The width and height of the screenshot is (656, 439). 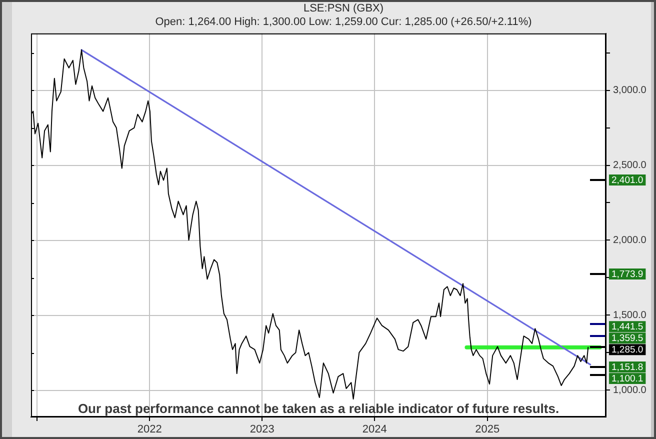 What do you see at coordinates (628, 338) in the screenshot?
I see `ref-line-label: 1,359.5` at bounding box center [628, 338].